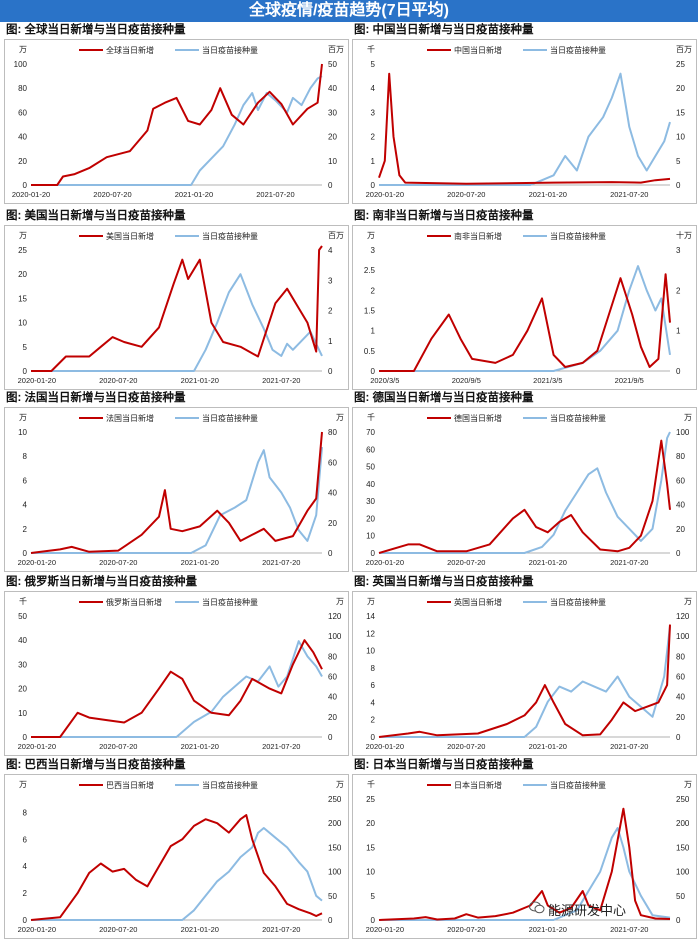 This screenshot has width=698, height=941. Describe the element at coordinates (478, 236) in the screenshot. I see `legend-label-cases: 南非当日新增` at that location.